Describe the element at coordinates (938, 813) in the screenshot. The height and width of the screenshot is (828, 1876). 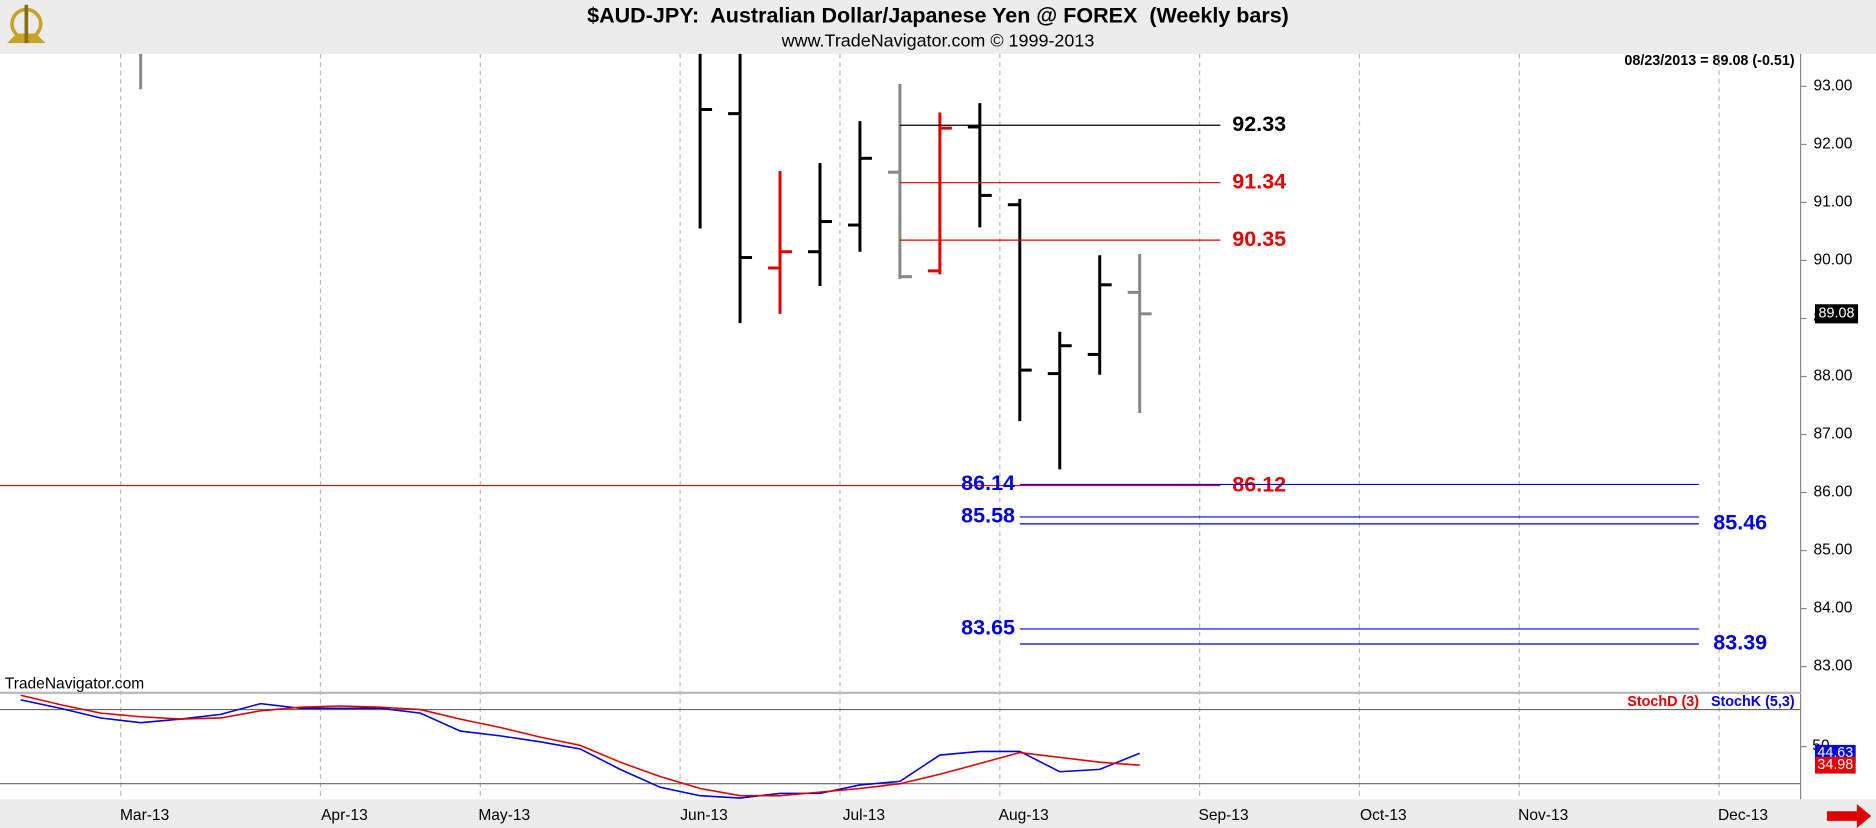
I see `date-band` at that location.